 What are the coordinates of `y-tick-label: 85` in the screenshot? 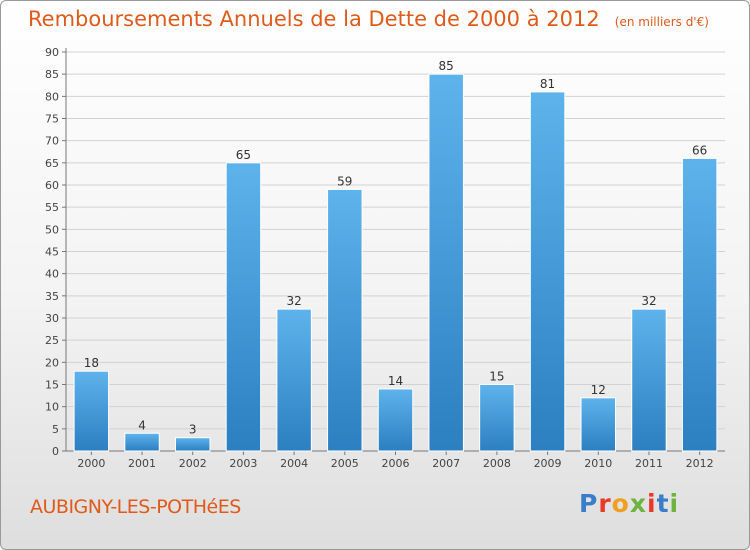 It's located at (52, 74).